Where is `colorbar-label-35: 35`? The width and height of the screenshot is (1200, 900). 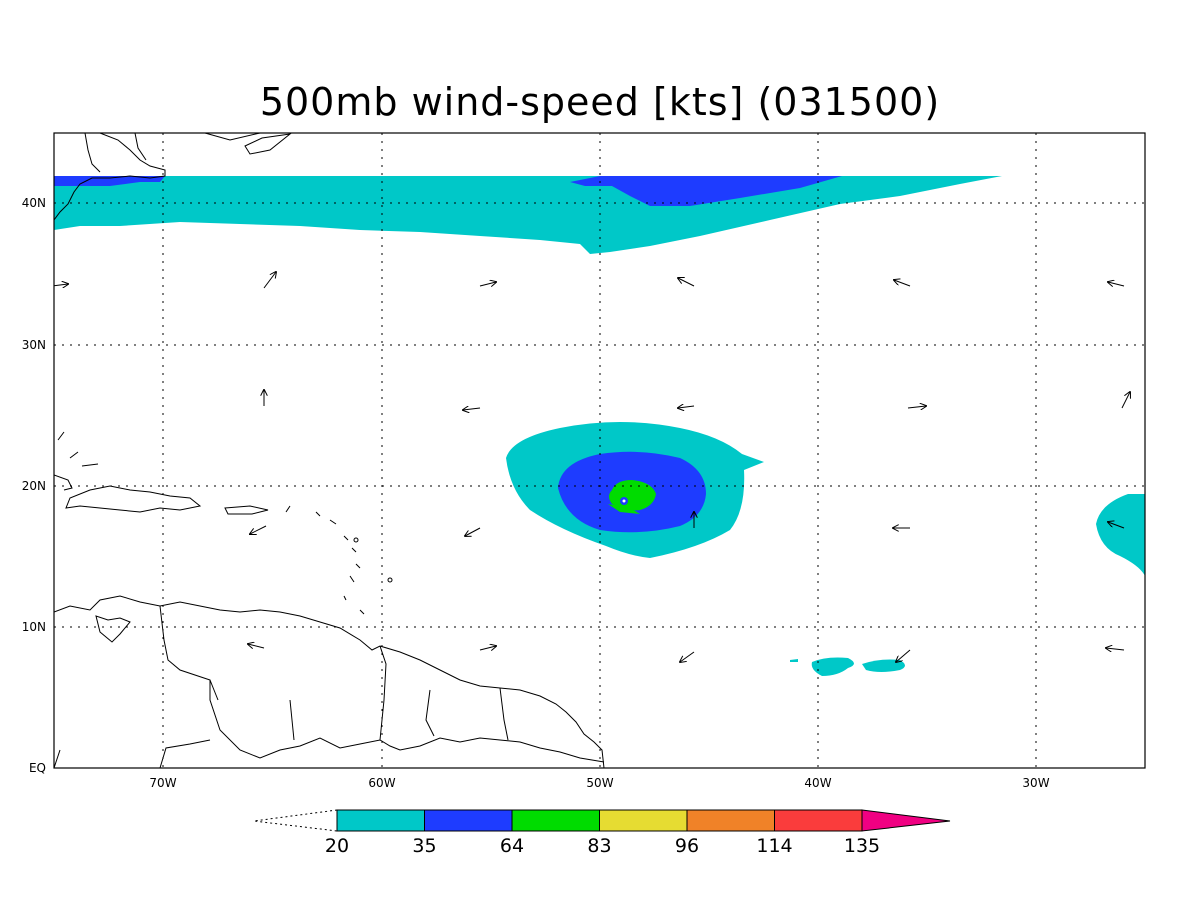
colorbar-label-35: 35 is located at coordinates (424, 846).